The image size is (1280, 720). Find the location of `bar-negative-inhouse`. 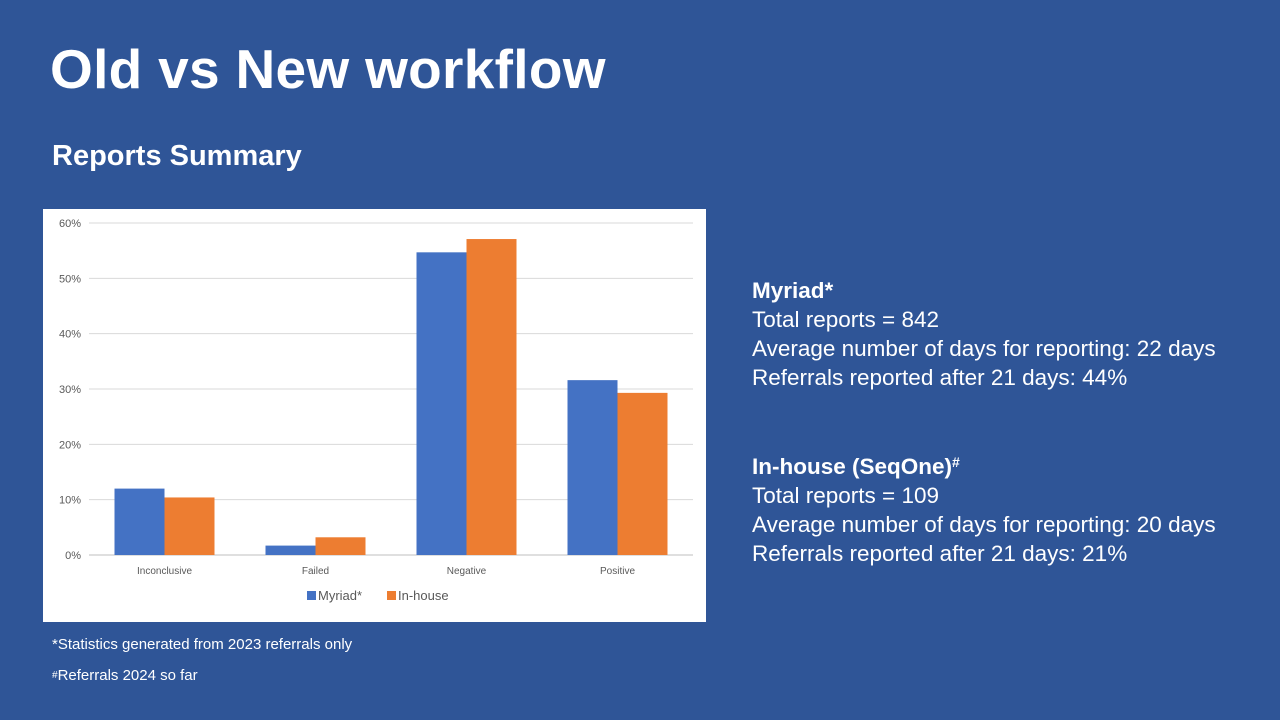

bar-negative-inhouse is located at coordinates (491, 397).